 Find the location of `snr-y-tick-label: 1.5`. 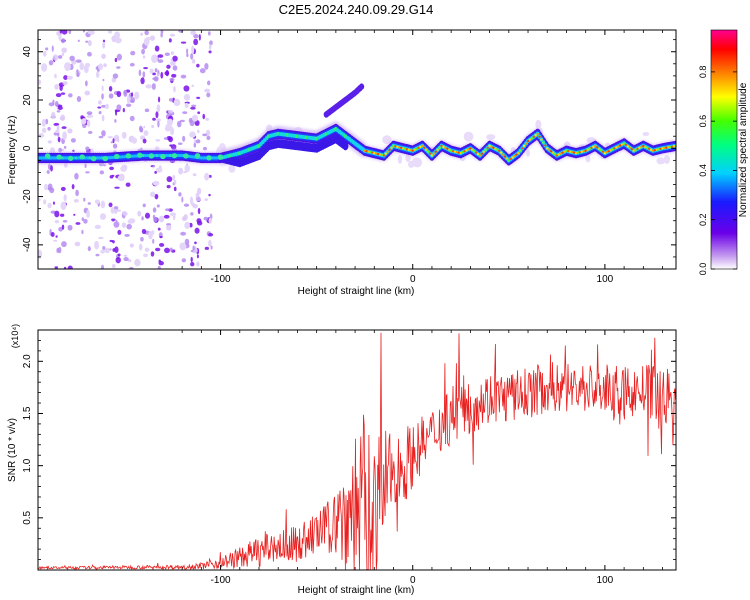

snr-y-tick-label: 1.5 is located at coordinates (27, 413).